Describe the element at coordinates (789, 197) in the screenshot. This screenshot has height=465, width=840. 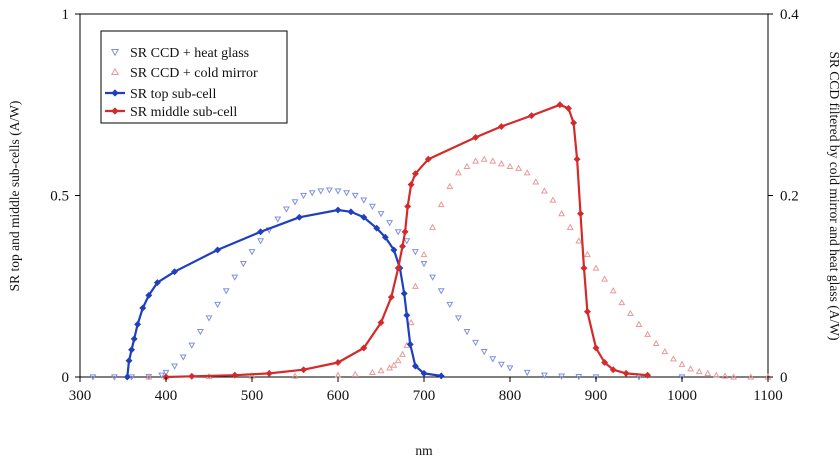
I see `y-right-tick-label: 0.2` at that location.